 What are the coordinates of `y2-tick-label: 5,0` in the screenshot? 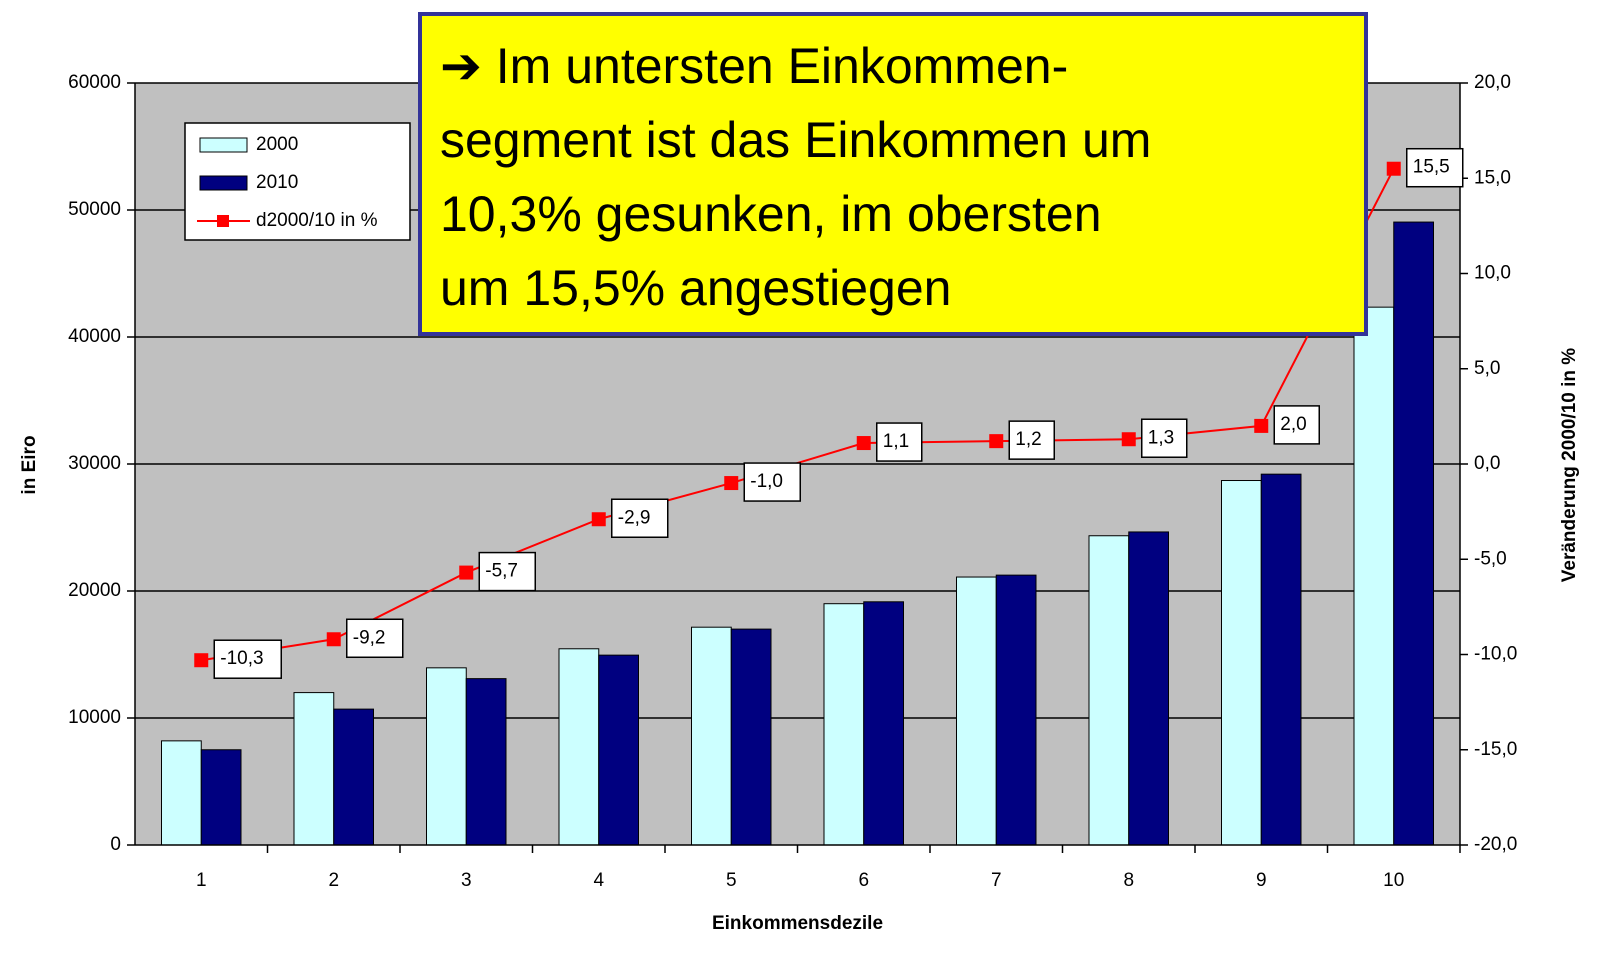 It's located at (1487, 368).